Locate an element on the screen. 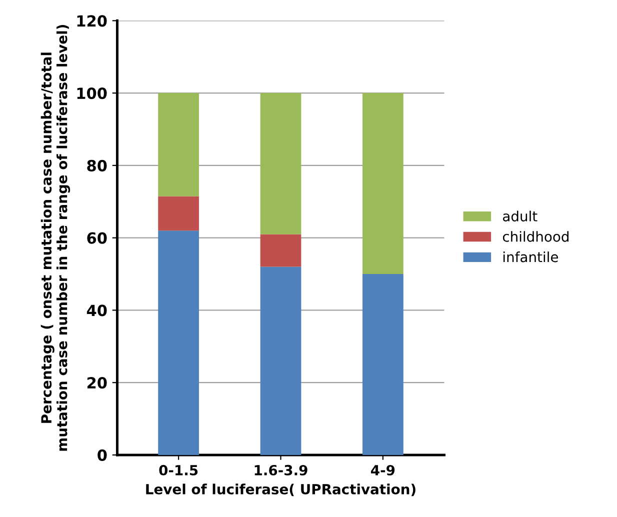 The image size is (617, 517). legend-label: adult is located at coordinates (520, 216).